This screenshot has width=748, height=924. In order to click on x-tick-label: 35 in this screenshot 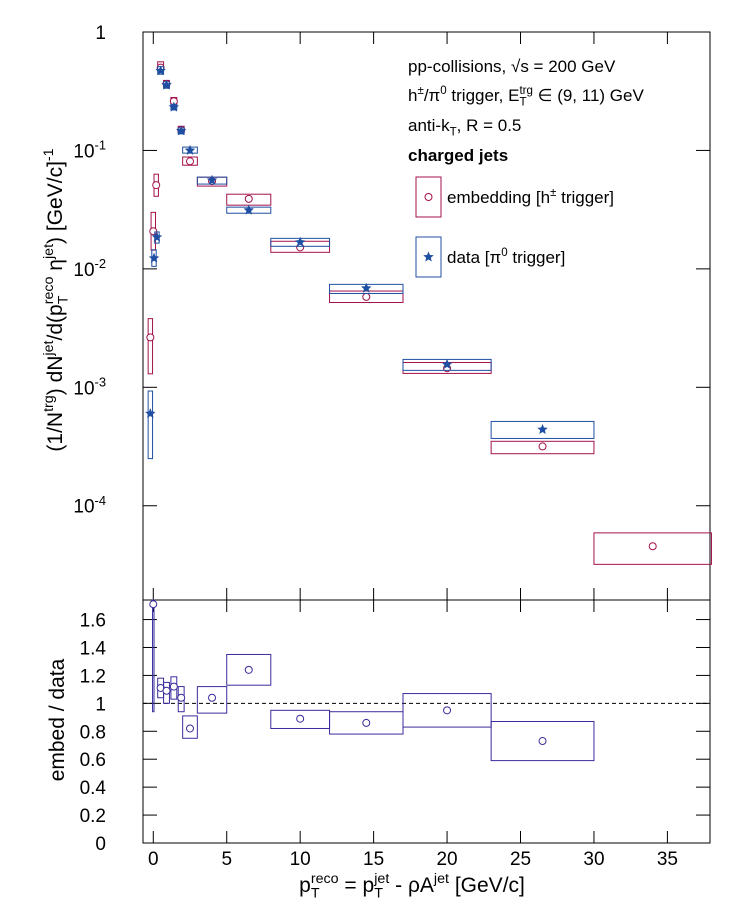, I will do `click(667, 859)`.